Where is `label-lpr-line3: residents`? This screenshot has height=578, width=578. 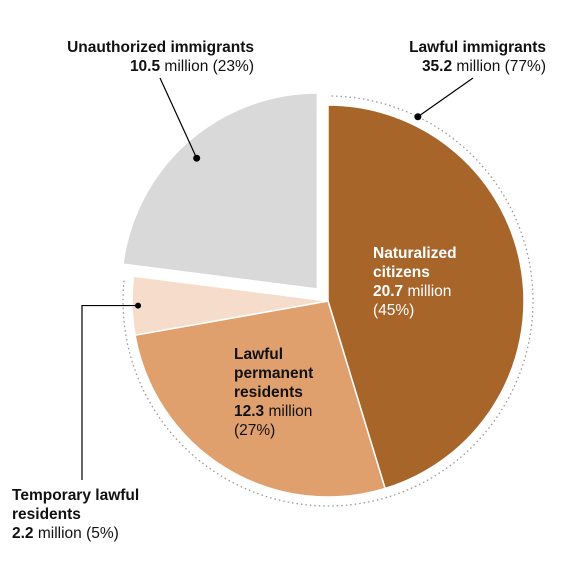
label-lpr-line3: residents is located at coordinates (268, 392).